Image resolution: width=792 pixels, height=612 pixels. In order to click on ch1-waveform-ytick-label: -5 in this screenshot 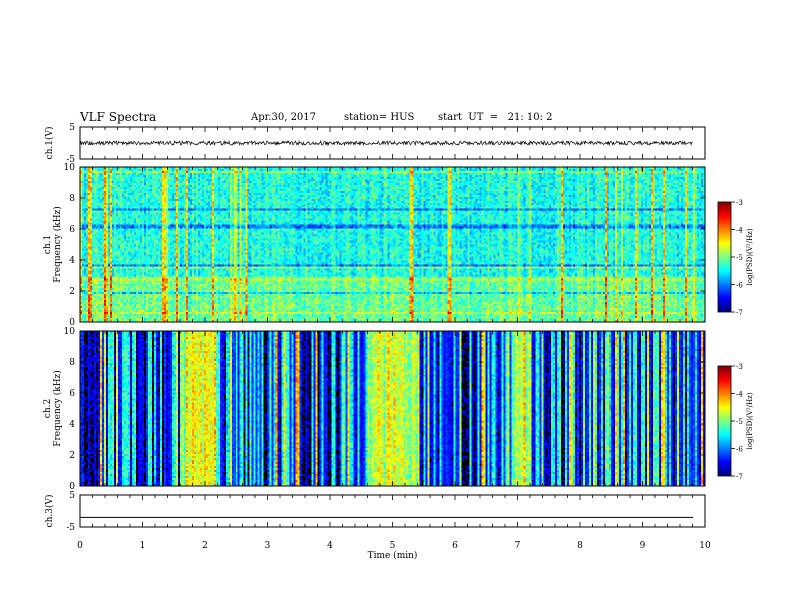, I will do `click(70, 160)`.